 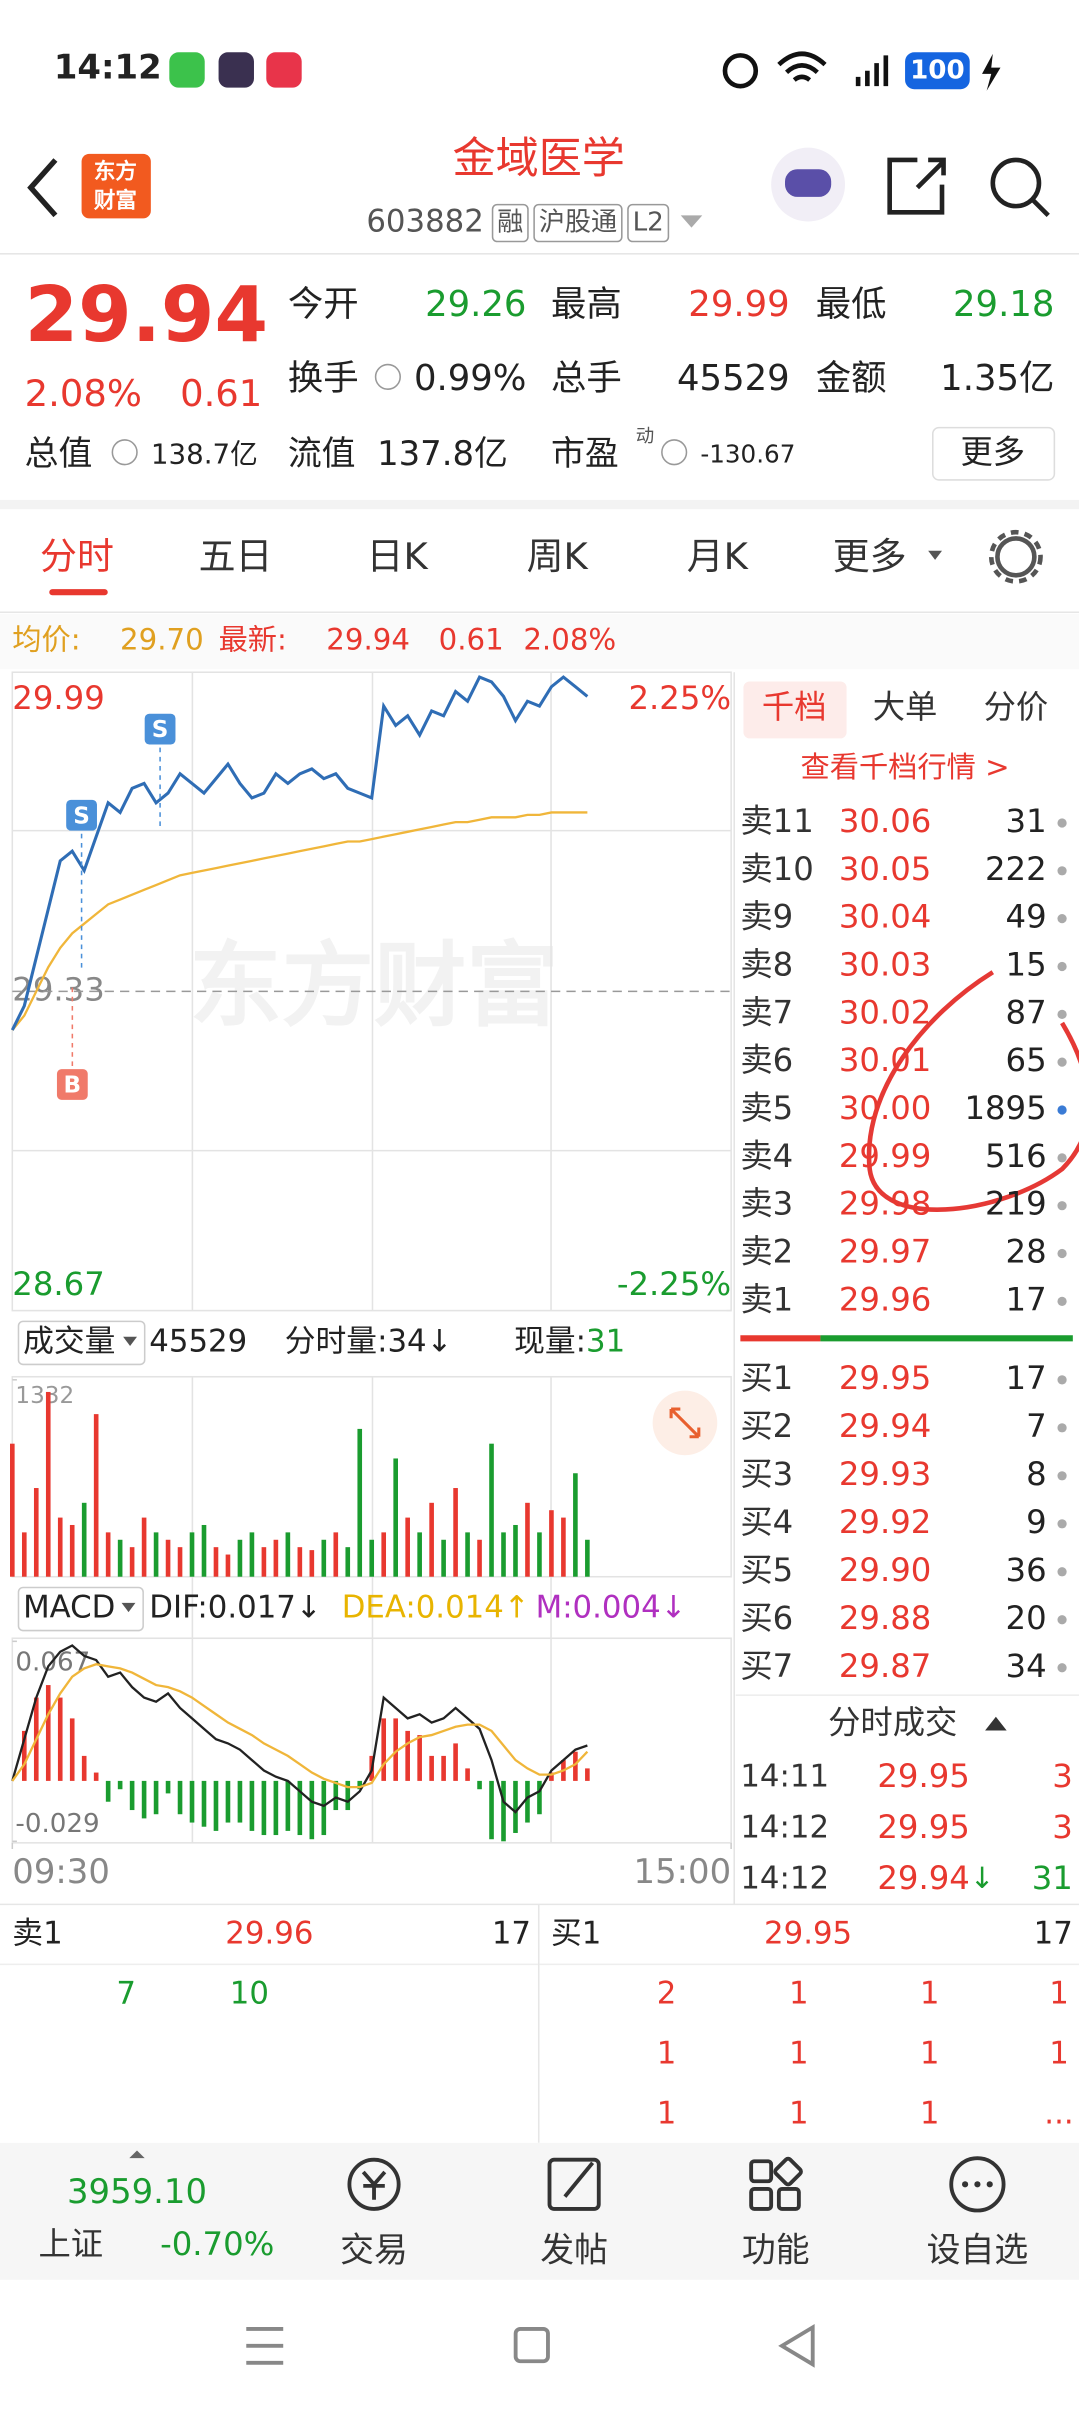 What do you see at coordinates (81, 1343) in the screenshot?
I see `volume-selector` at bounding box center [81, 1343].